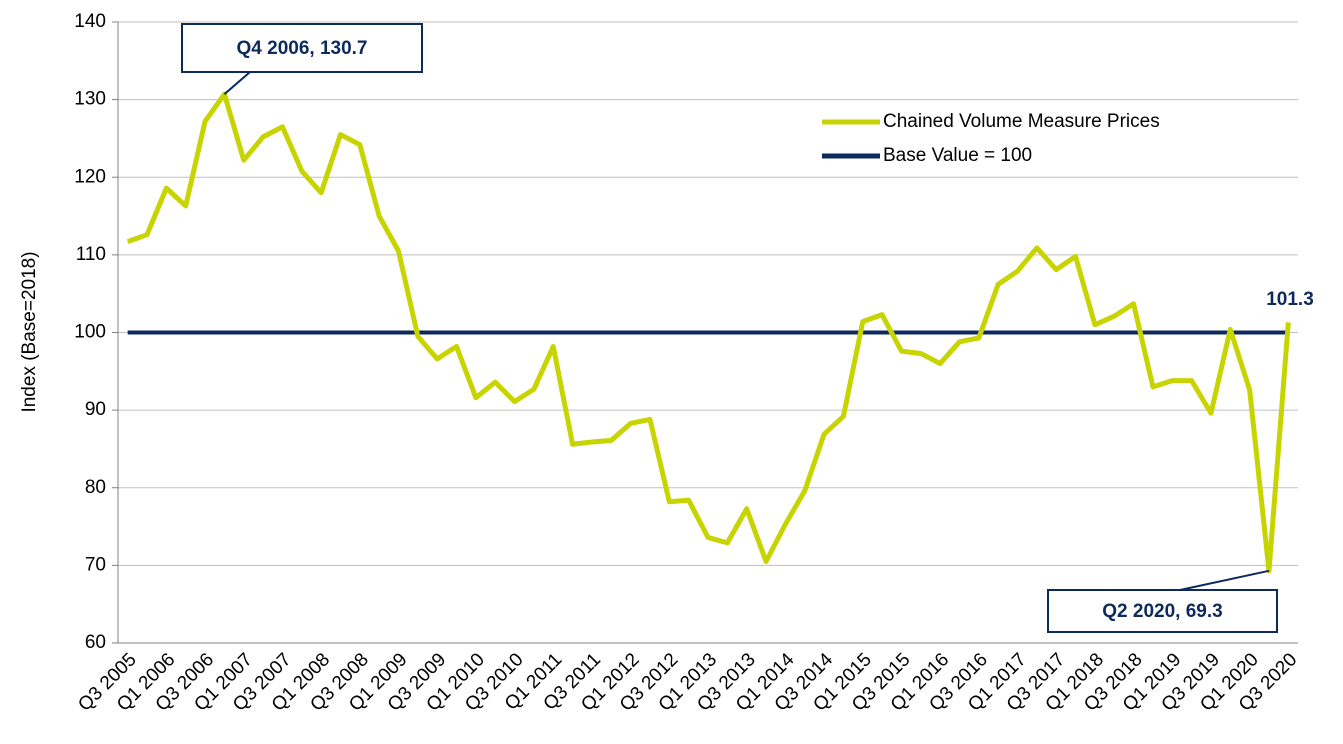 The height and width of the screenshot is (744, 1343). I want to click on legend-label: Chained Volume Measure Prices, so click(1021, 121).